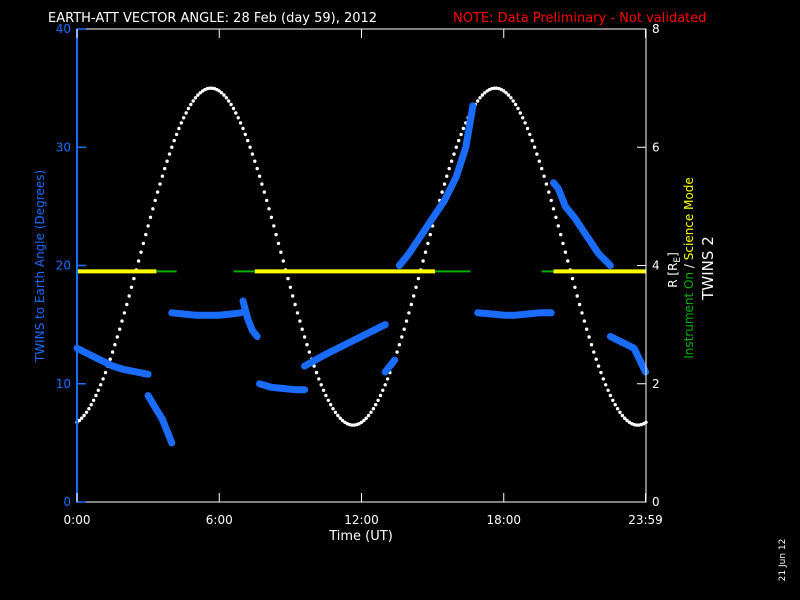 Image resolution: width=800 pixels, height=600 pixels. Describe the element at coordinates (656, 502) in the screenshot. I see `y-right-tick-label: 0` at that location.